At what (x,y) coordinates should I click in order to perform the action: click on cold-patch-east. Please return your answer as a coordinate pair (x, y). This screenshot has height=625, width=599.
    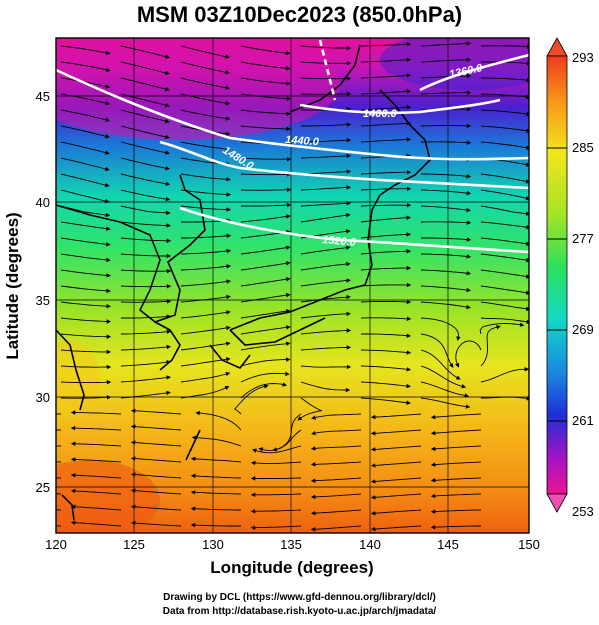
    Looking at the image, I should click on (454, 64).